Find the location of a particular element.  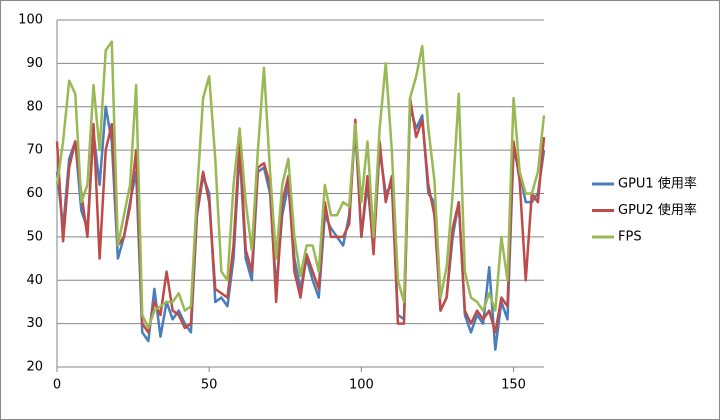

x-tick-label: 0 is located at coordinates (57, 385).